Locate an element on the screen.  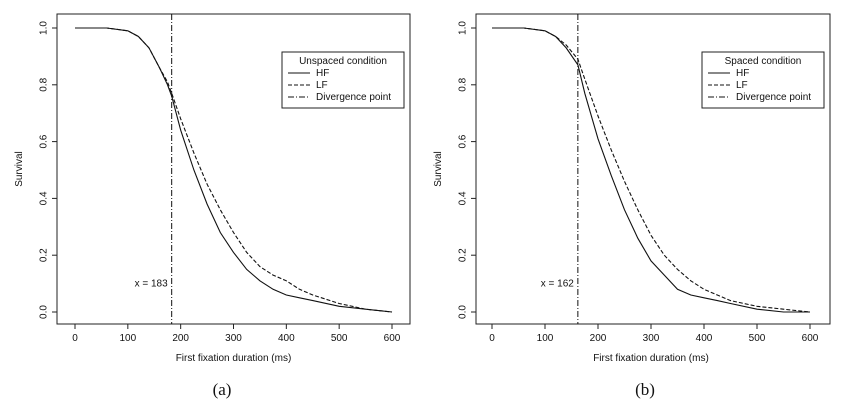
legend-title: Unspaced condition is located at coordinates (343, 61).